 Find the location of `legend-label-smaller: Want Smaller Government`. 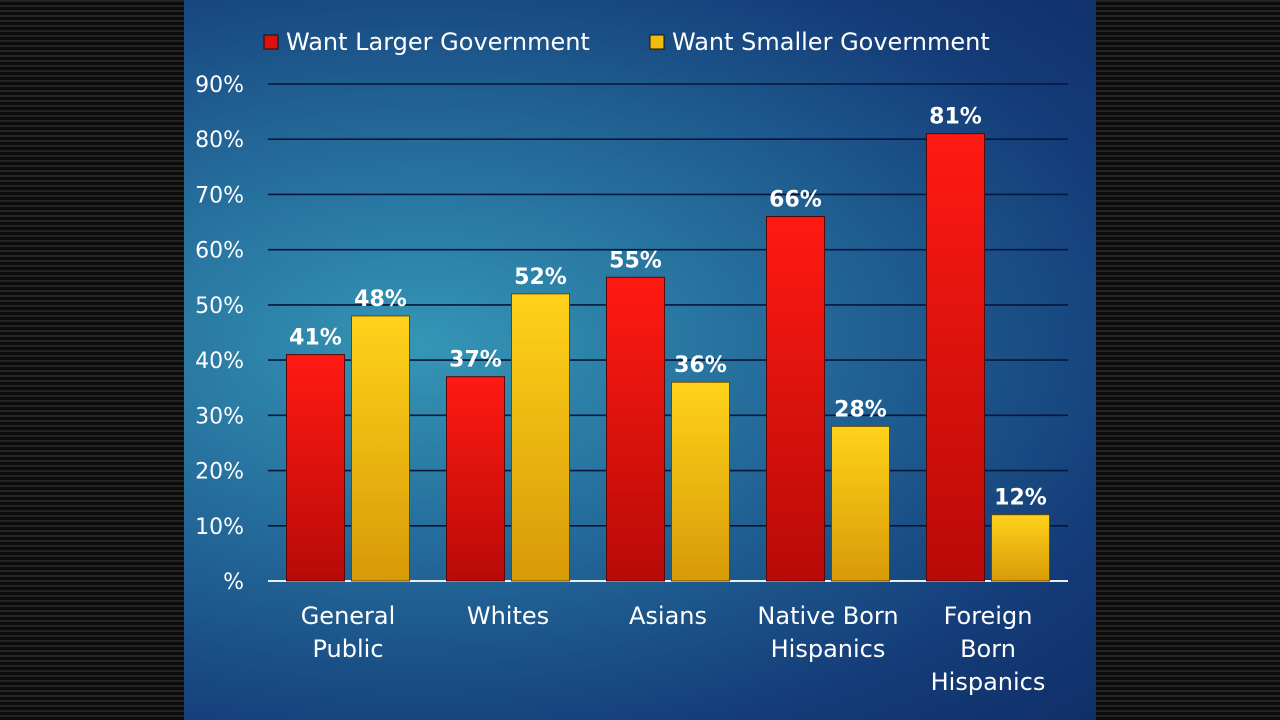

legend-label-smaller: Want Smaller Government is located at coordinates (831, 42).